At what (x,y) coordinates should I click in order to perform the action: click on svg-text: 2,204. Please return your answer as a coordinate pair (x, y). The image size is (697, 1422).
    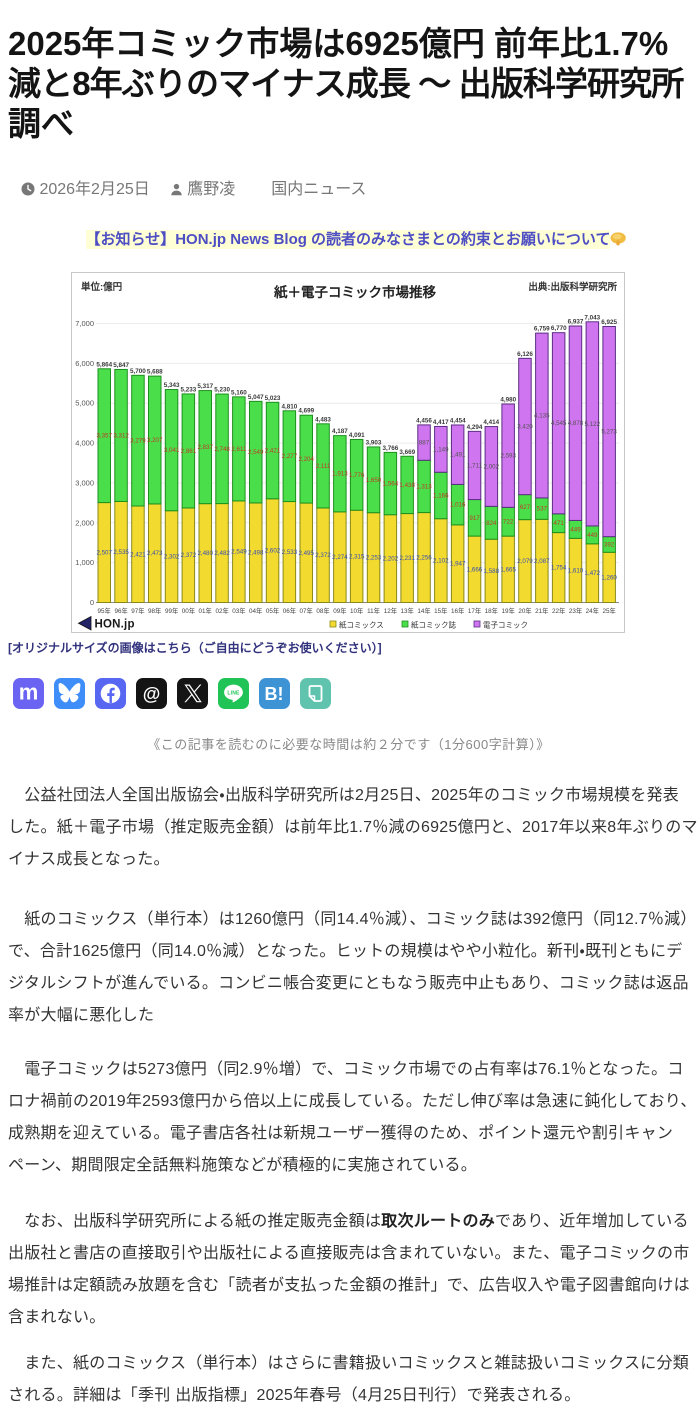
    Looking at the image, I should click on (306, 459).